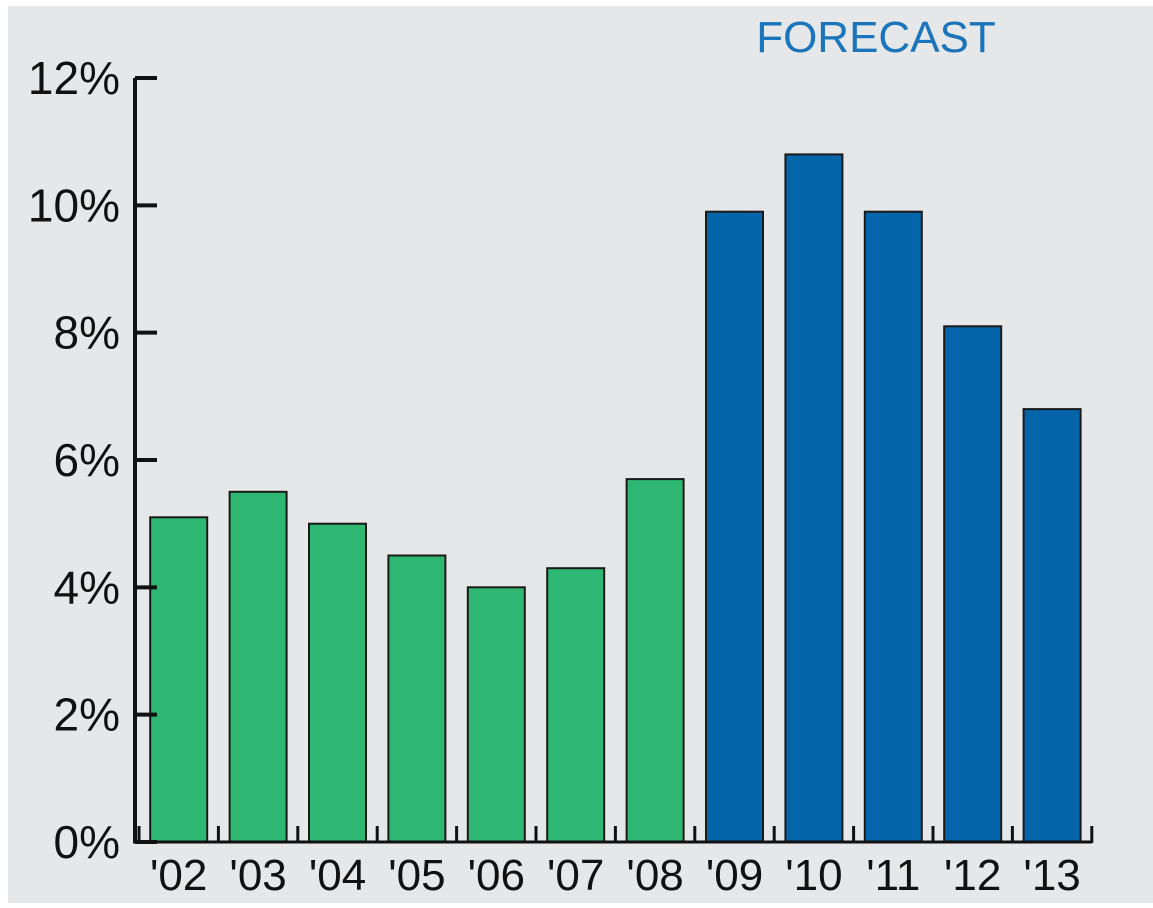  Describe the element at coordinates (893, 875) in the screenshot. I see `x-tick-label-9: '11` at that location.